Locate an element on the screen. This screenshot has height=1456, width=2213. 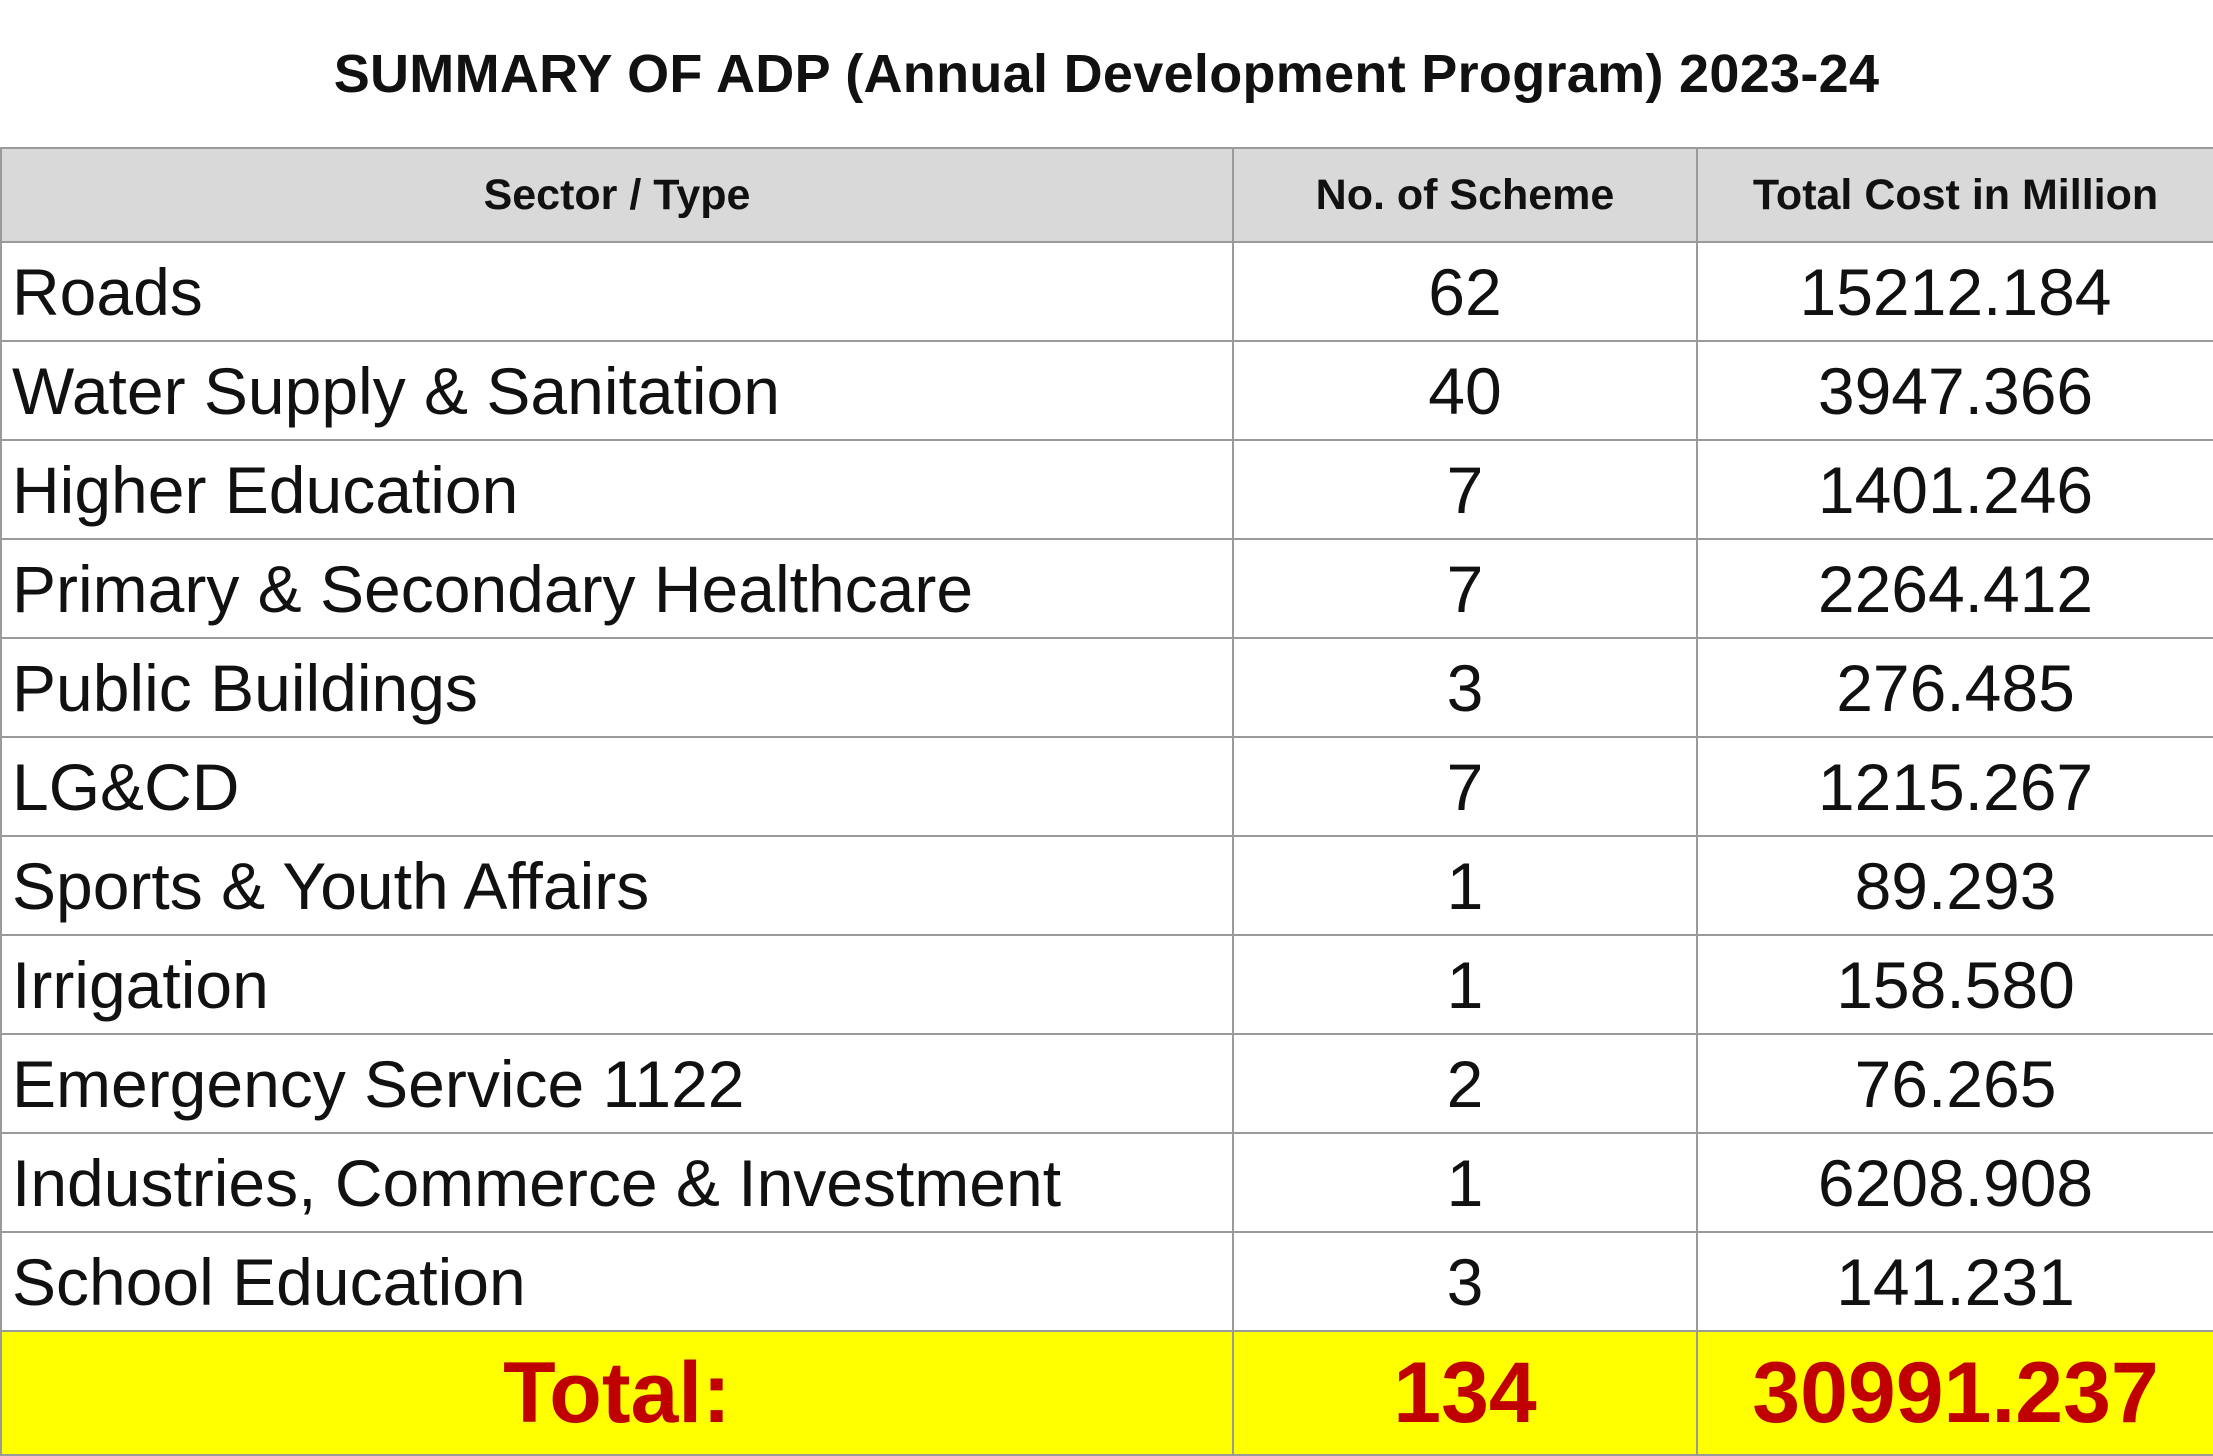
cost-cell: 1401.246 is located at coordinates (1954, 489).